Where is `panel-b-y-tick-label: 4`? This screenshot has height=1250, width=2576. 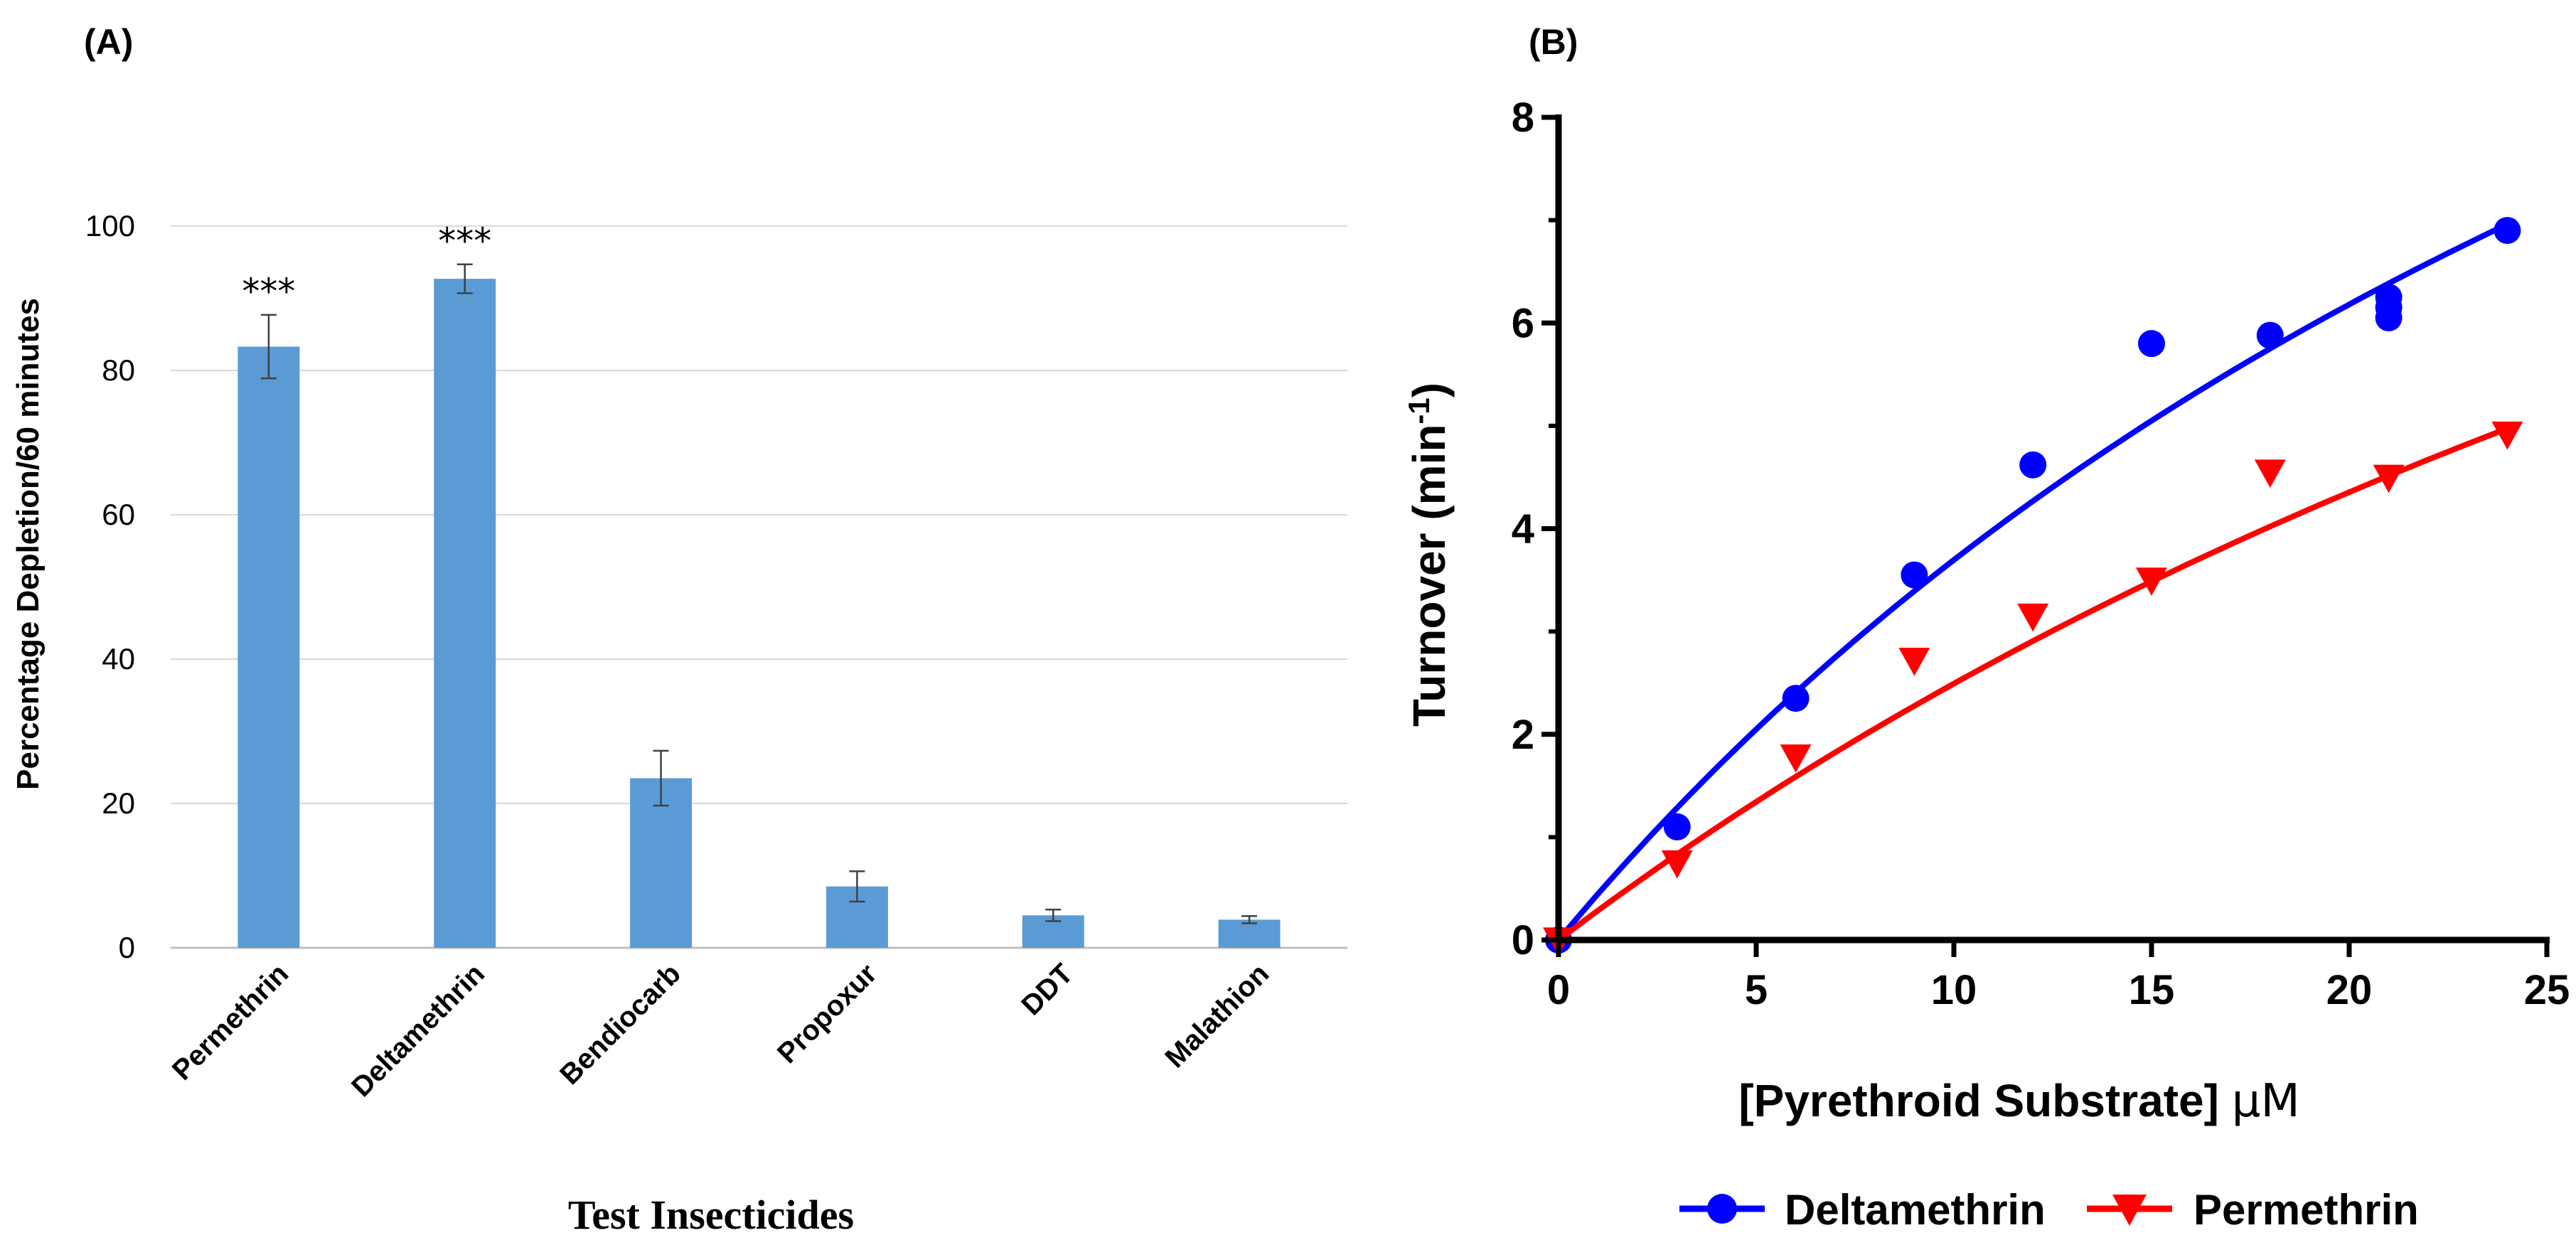 panel-b-y-tick-label: 4 is located at coordinates (1523, 529).